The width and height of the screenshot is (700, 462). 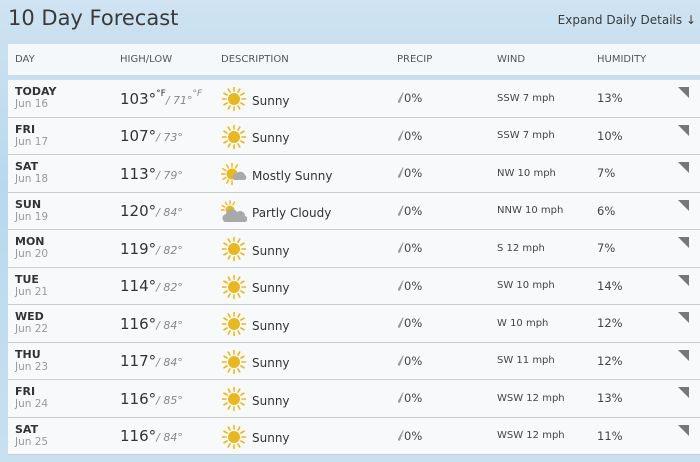 I want to click on description: Mostly Sunny, so click(x=292, y=175).